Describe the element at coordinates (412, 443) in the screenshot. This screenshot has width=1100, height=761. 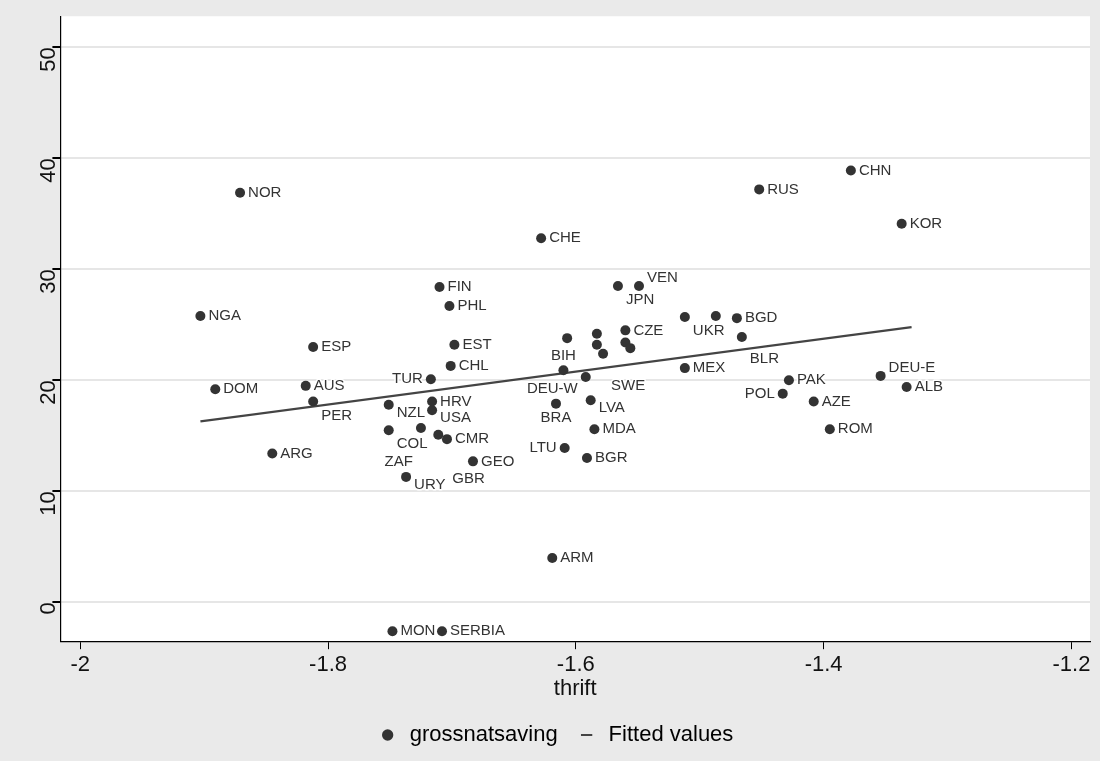
I see `annotation: COL` at that location.